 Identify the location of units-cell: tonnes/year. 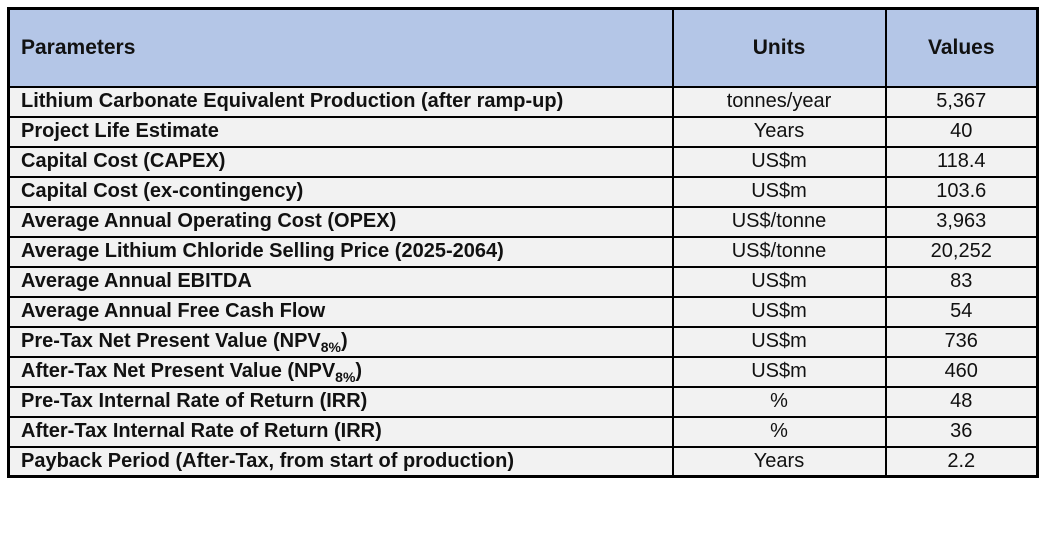
(779, 101).